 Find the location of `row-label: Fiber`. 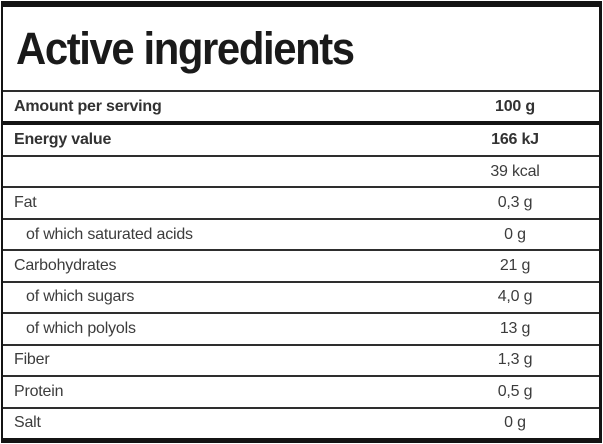

row-label: Fiber is located at coordinates (32, 360).